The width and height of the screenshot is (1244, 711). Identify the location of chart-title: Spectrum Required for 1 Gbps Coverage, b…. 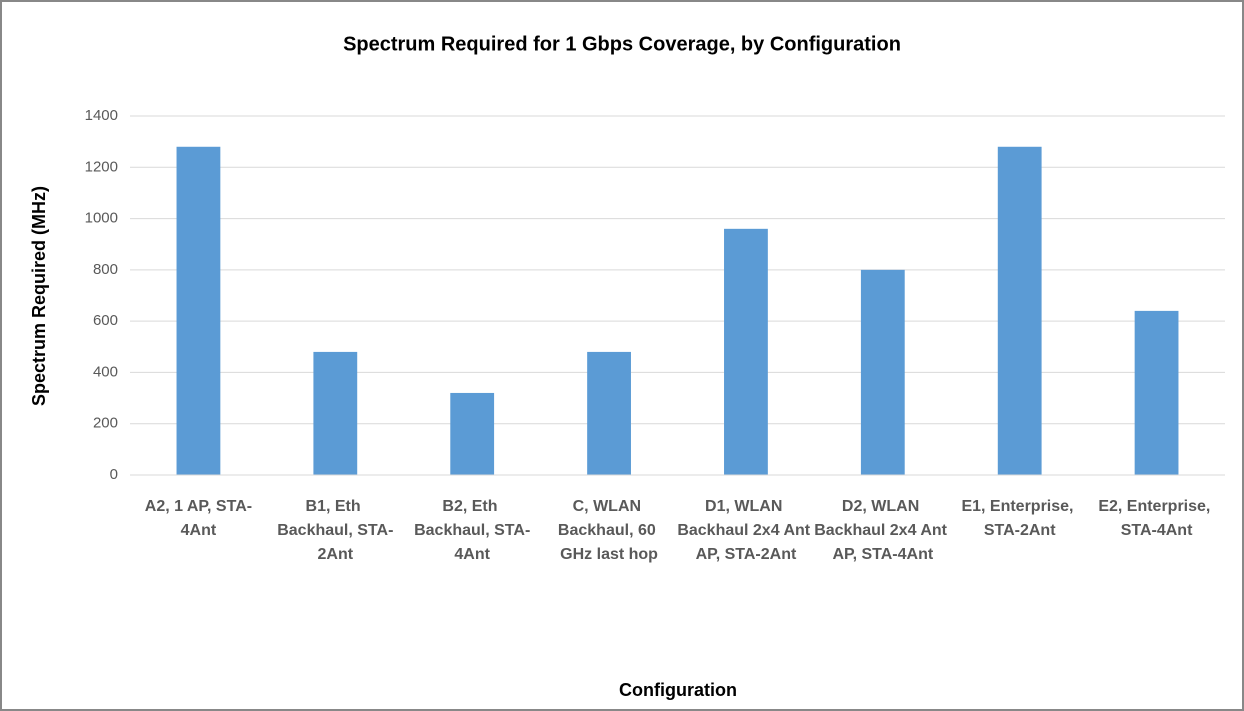
(622, 44).